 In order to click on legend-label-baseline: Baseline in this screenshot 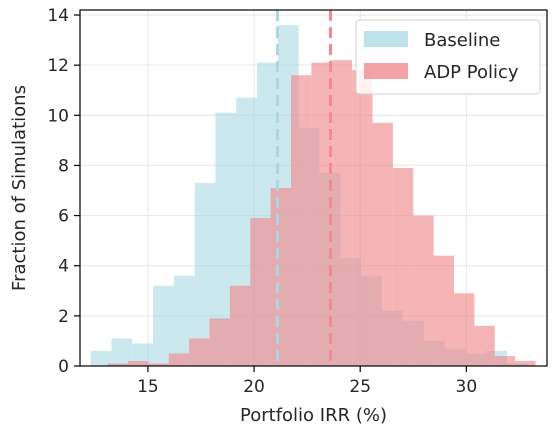, I will do `click(462, 40)`.